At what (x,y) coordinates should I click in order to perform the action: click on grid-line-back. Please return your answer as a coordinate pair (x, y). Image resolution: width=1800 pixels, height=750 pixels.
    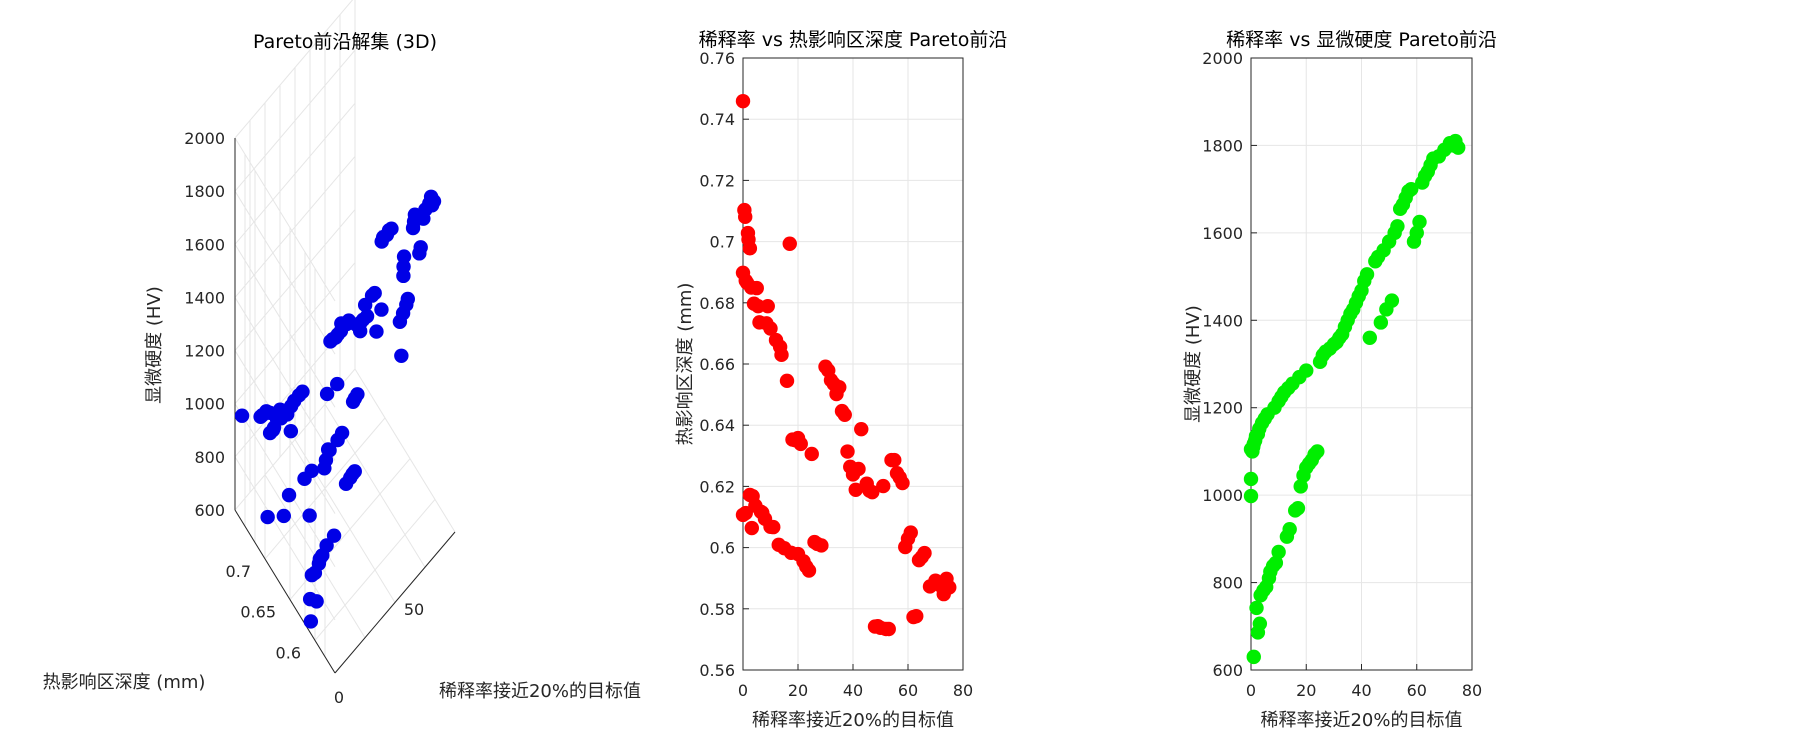
    Looking at the image, I should click on (295, 120).